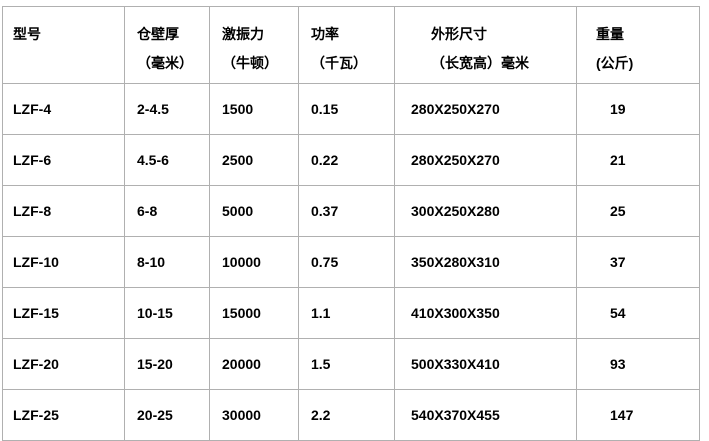  What do you see at coordinates (346, 160) in the screenshot?
I see `cell-power: 0.22` at bounding box center [346, 160].